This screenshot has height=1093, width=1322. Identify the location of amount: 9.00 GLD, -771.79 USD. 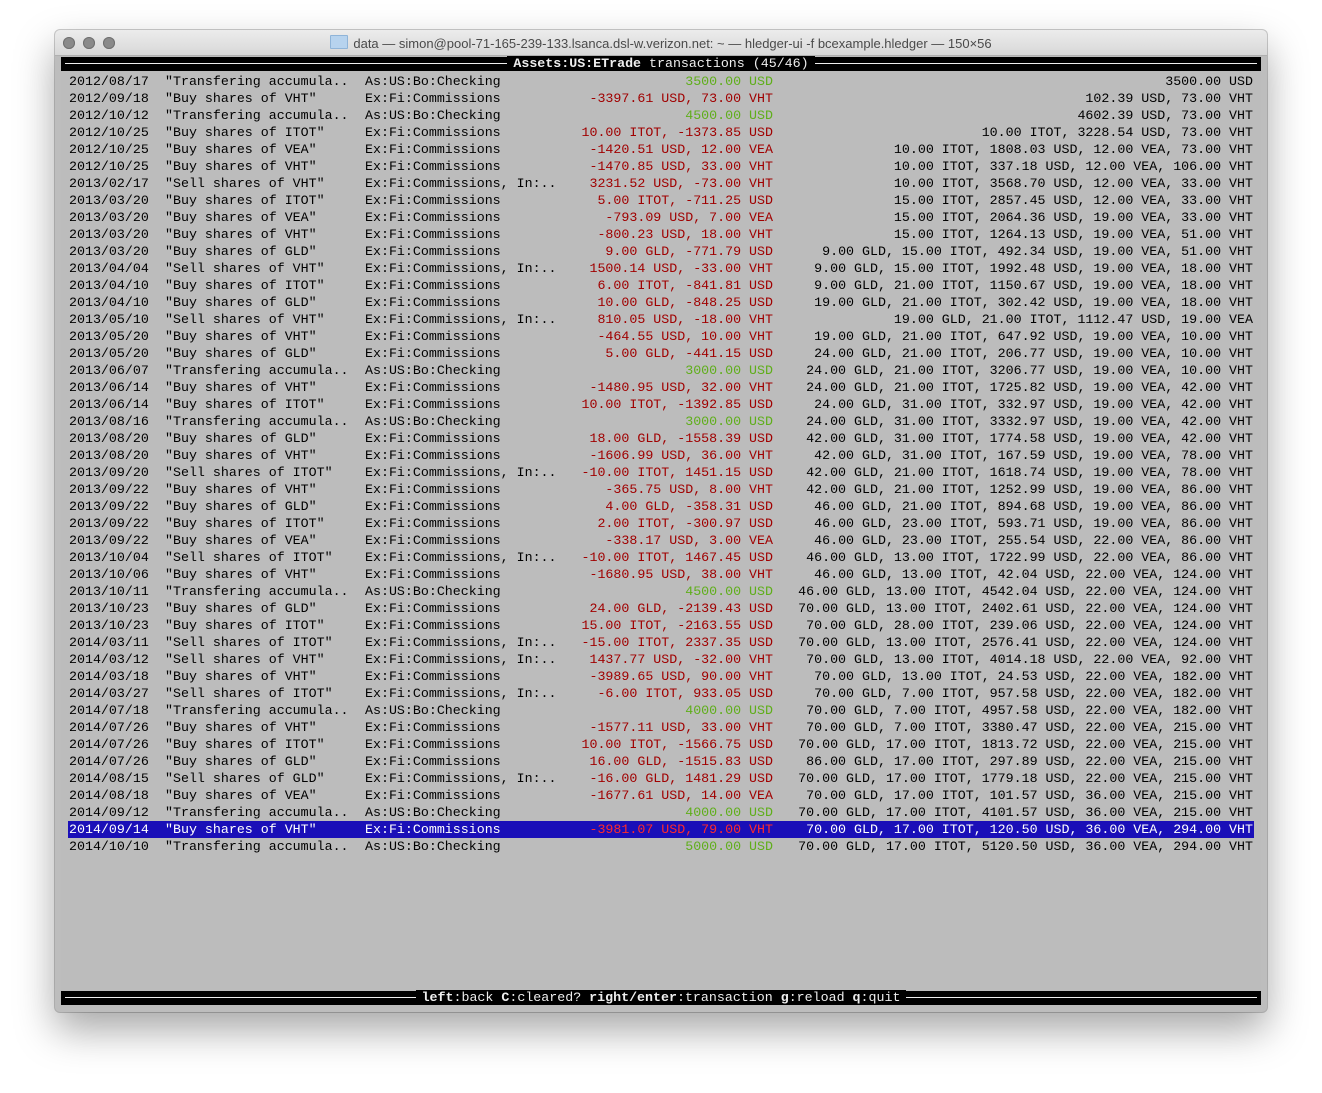
(689, 251).